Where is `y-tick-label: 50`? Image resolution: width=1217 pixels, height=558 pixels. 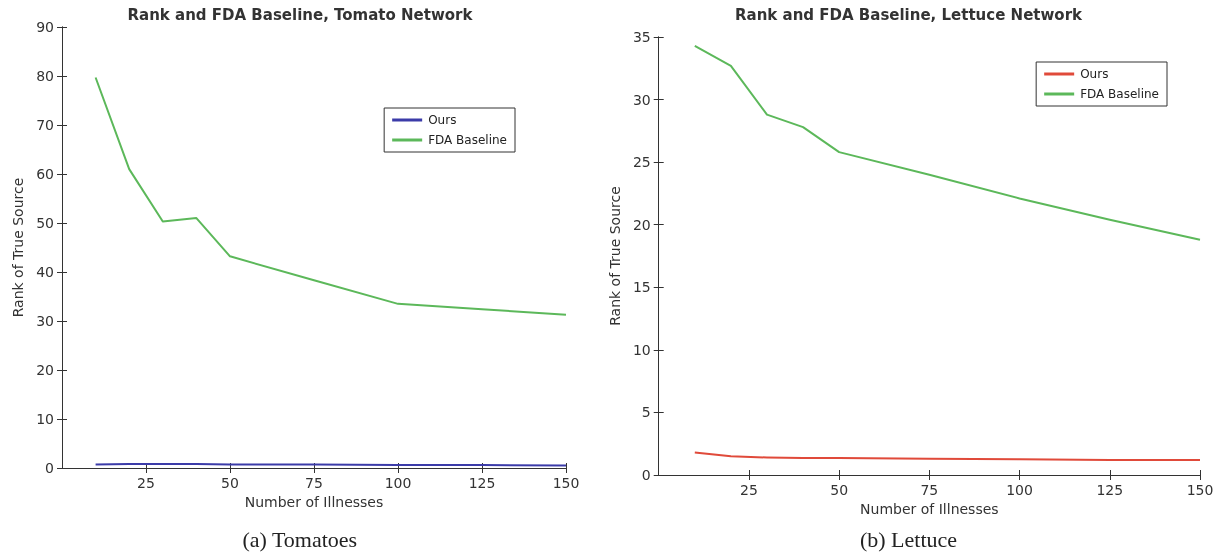
y-tick-label: 50 is located at coordinates (45, 223).